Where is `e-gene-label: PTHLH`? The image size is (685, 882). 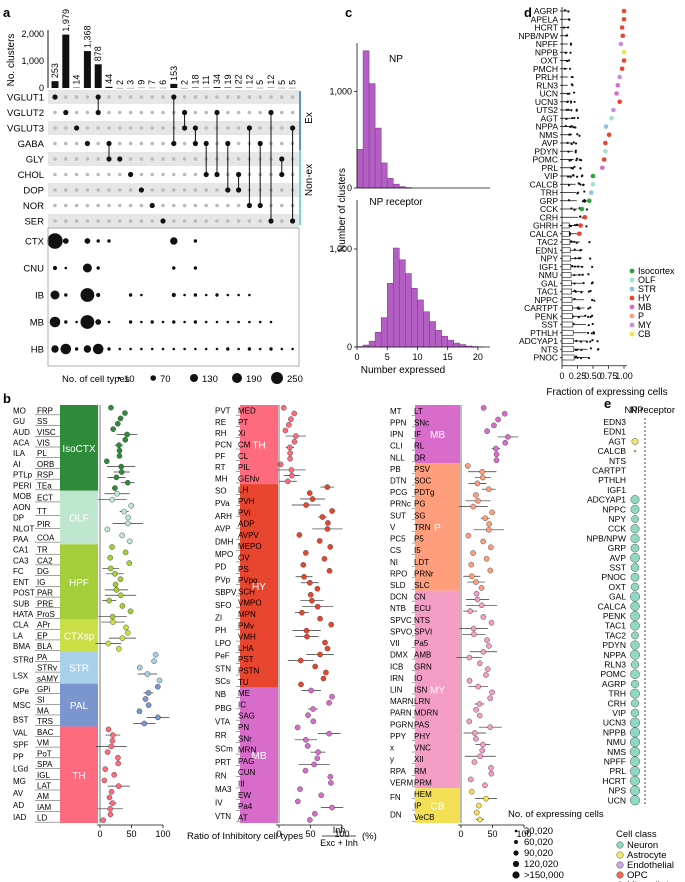
e-gene-label: PTHLH is located at coordinates (612, 480).